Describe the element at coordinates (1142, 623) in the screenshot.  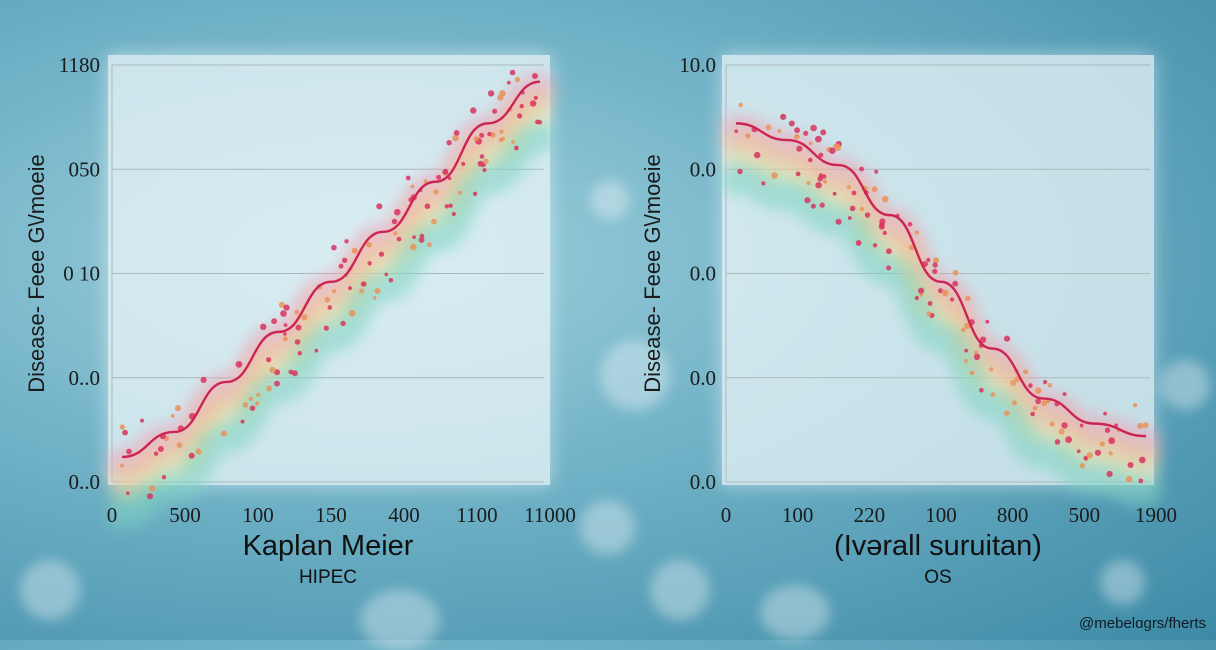
I see `credit-text: @mebelɑgrs/fherts` at that location.